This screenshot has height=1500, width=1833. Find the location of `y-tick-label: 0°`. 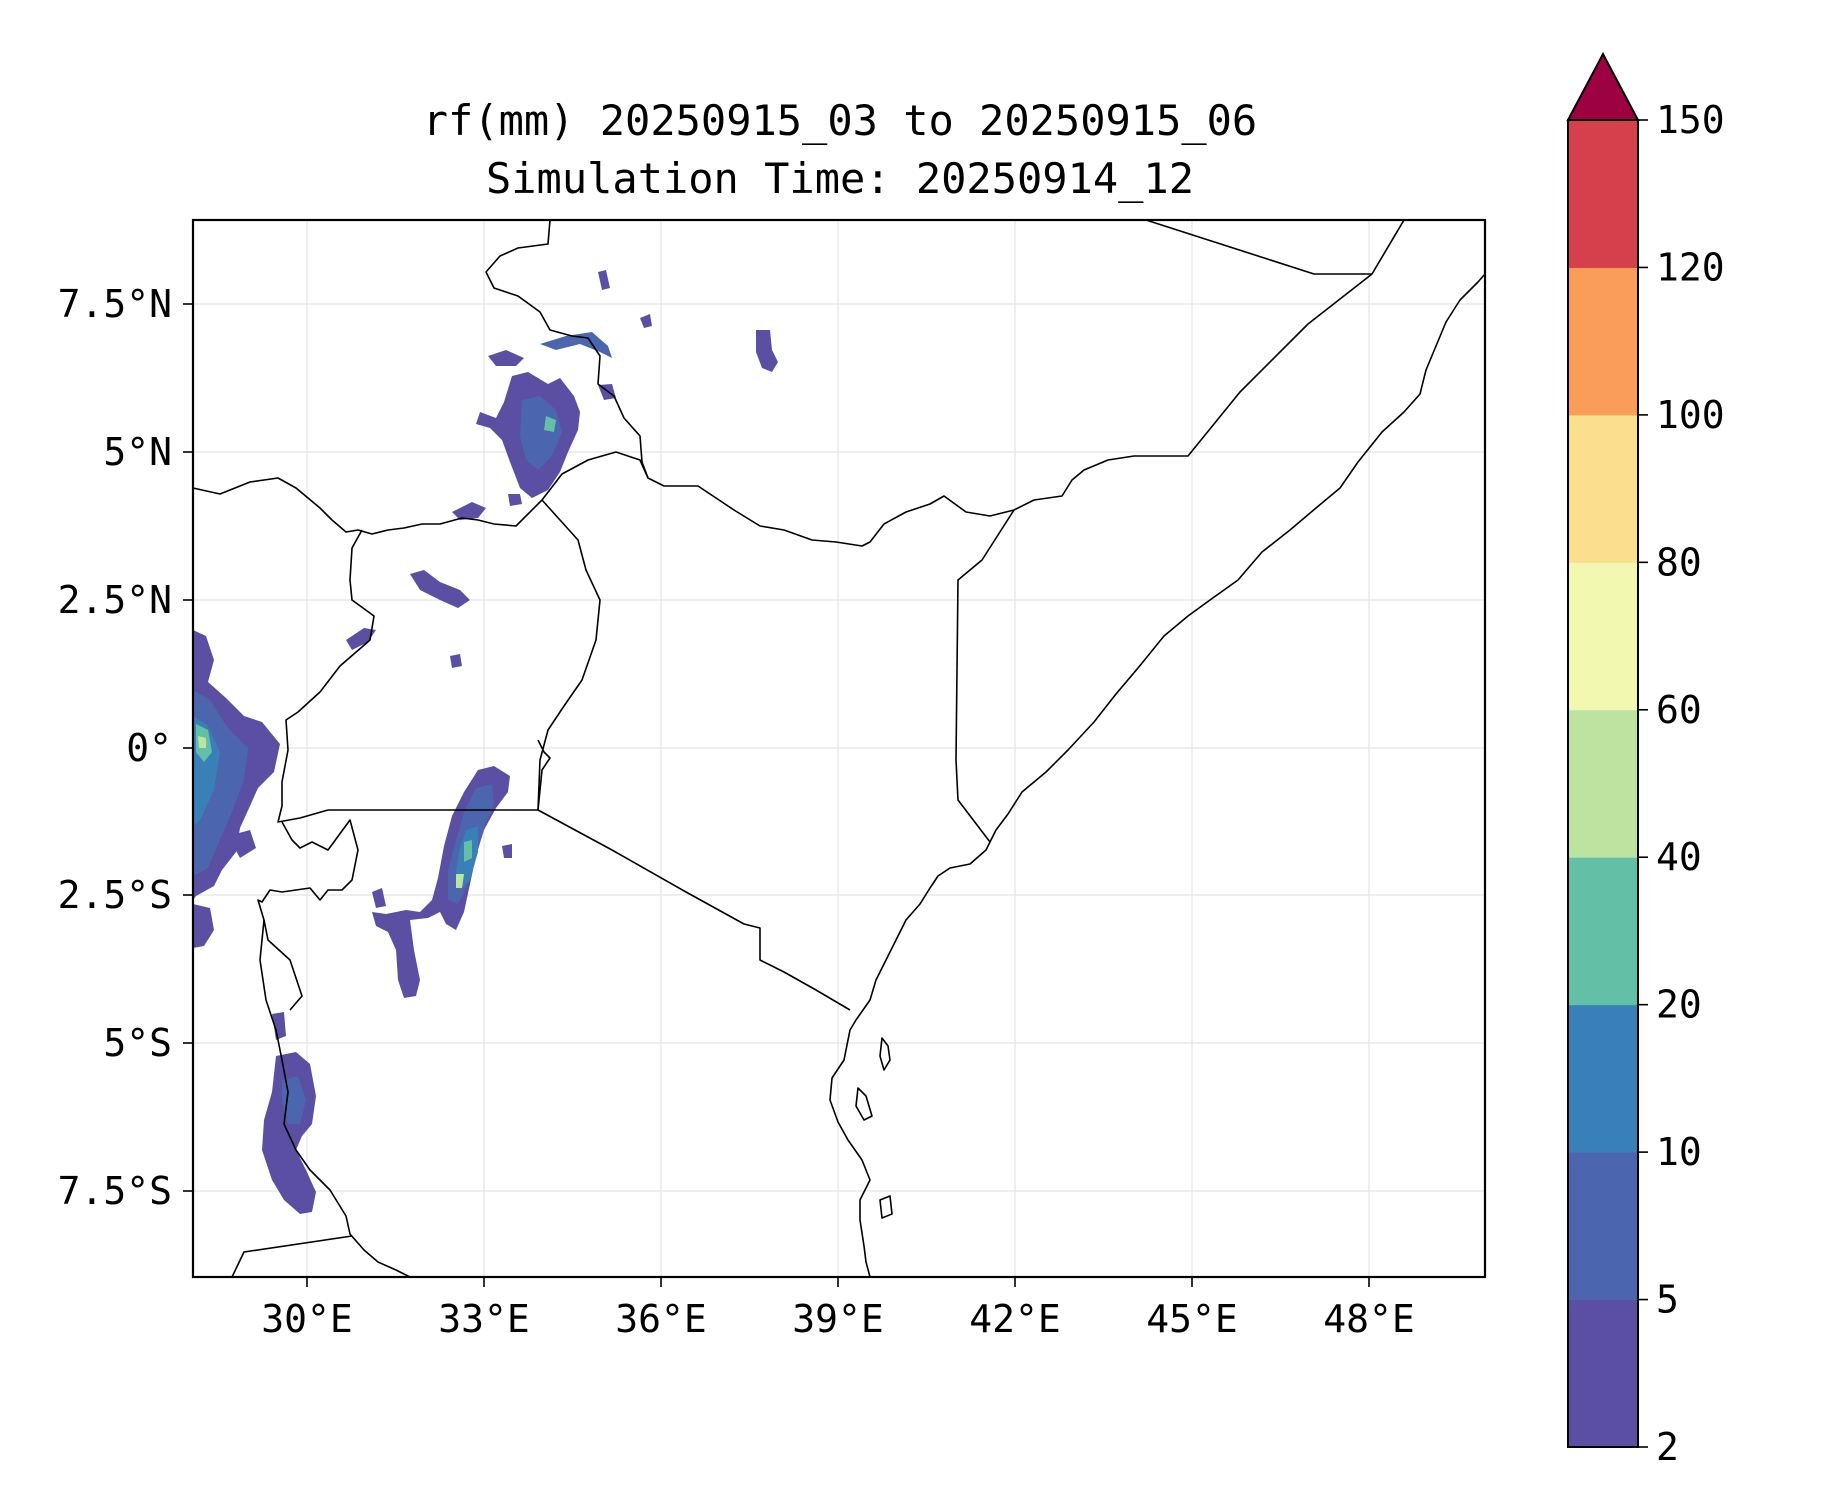

y-tick-label: 0° is located at coordinates (149, 748).